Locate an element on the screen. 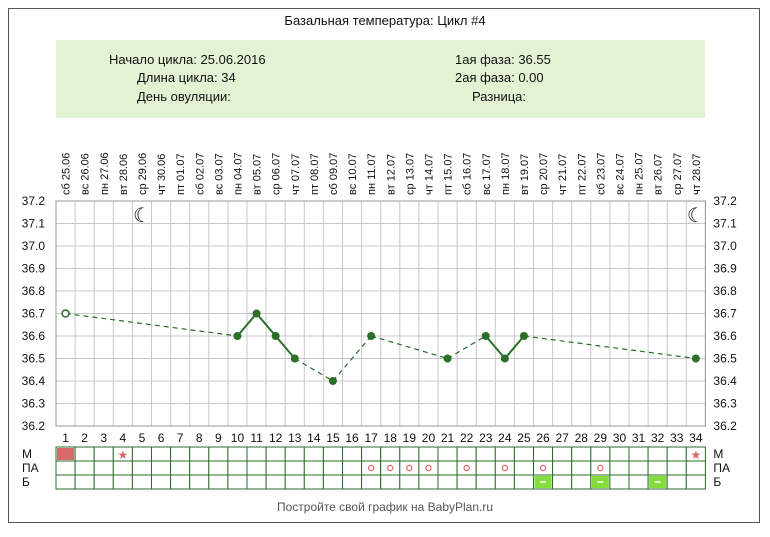 The height and width of the screenshot is (537, 770). moon-icon: ☾ is located at coordinates (696, 216).